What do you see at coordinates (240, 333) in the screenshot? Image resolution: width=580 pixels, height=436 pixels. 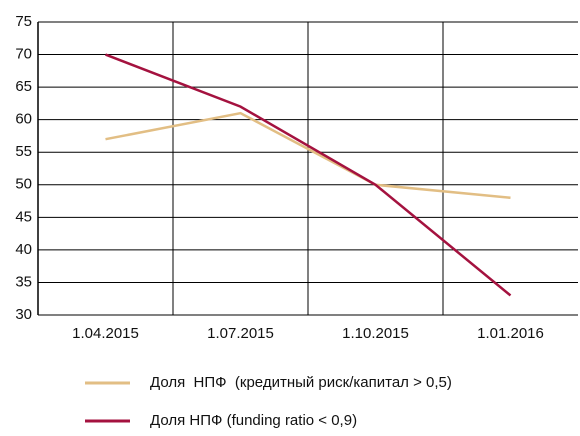 I see `x-tick-label: 1.07.2015` at bounding box center [240, 333].